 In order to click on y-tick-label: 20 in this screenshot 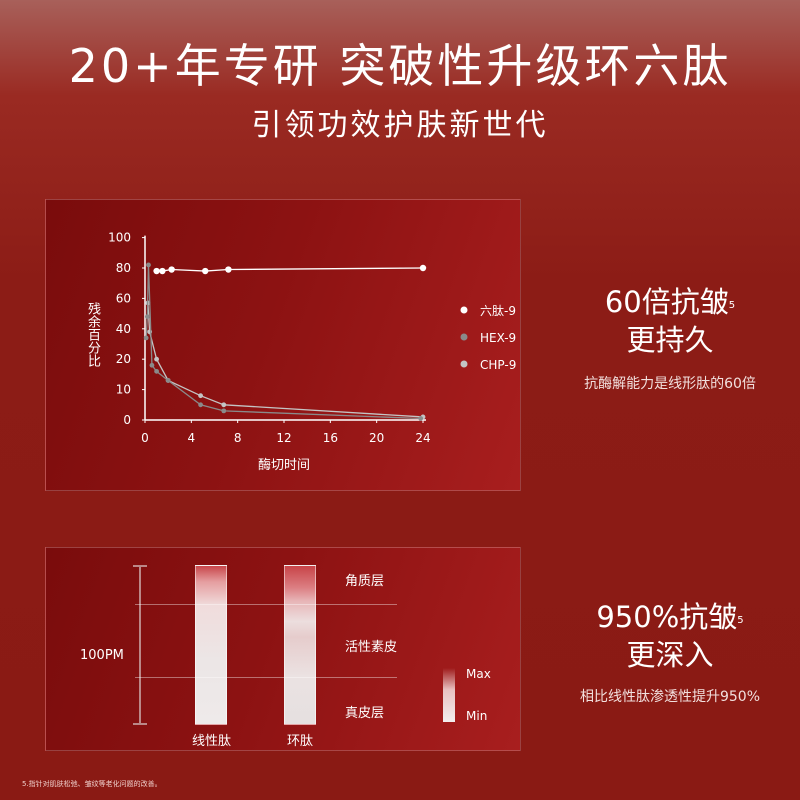, I will do `click(123, 359)`.